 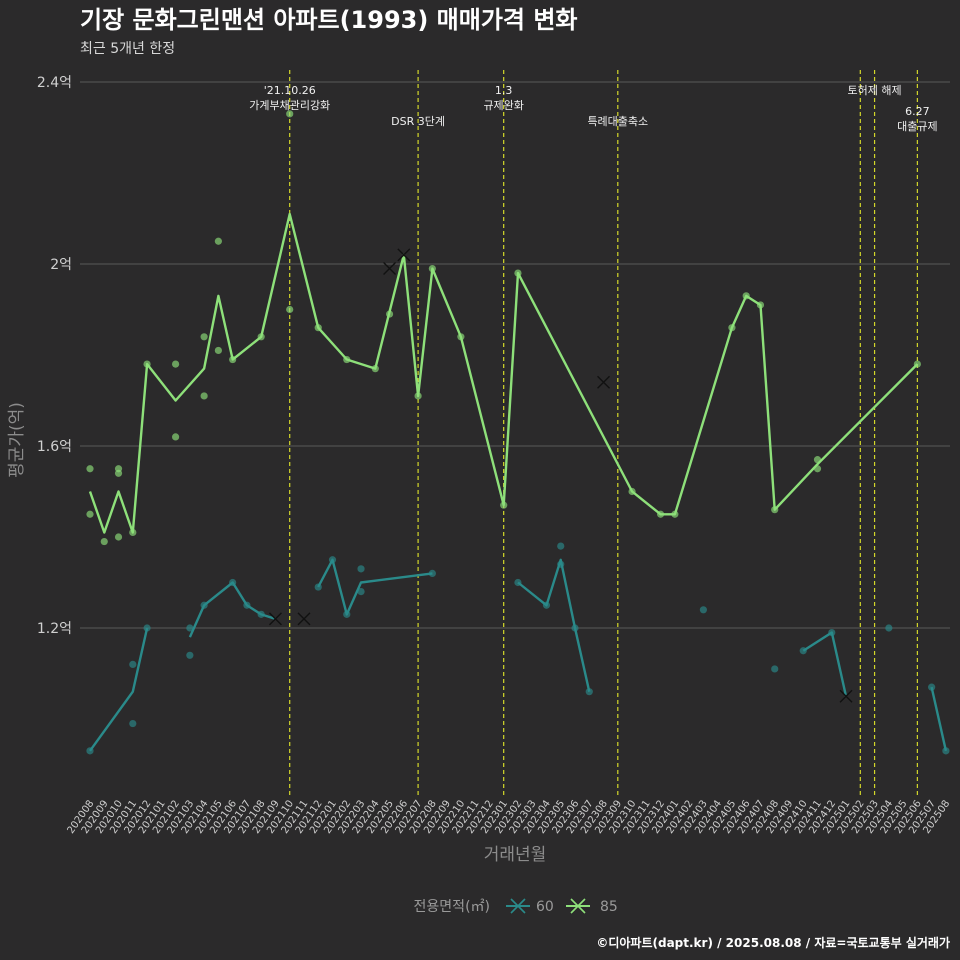 What do you see at coordinates (17, 440) in the screenshot?
I see `y-axis-title: 평균가(억)` at bounding box center [17, 440].